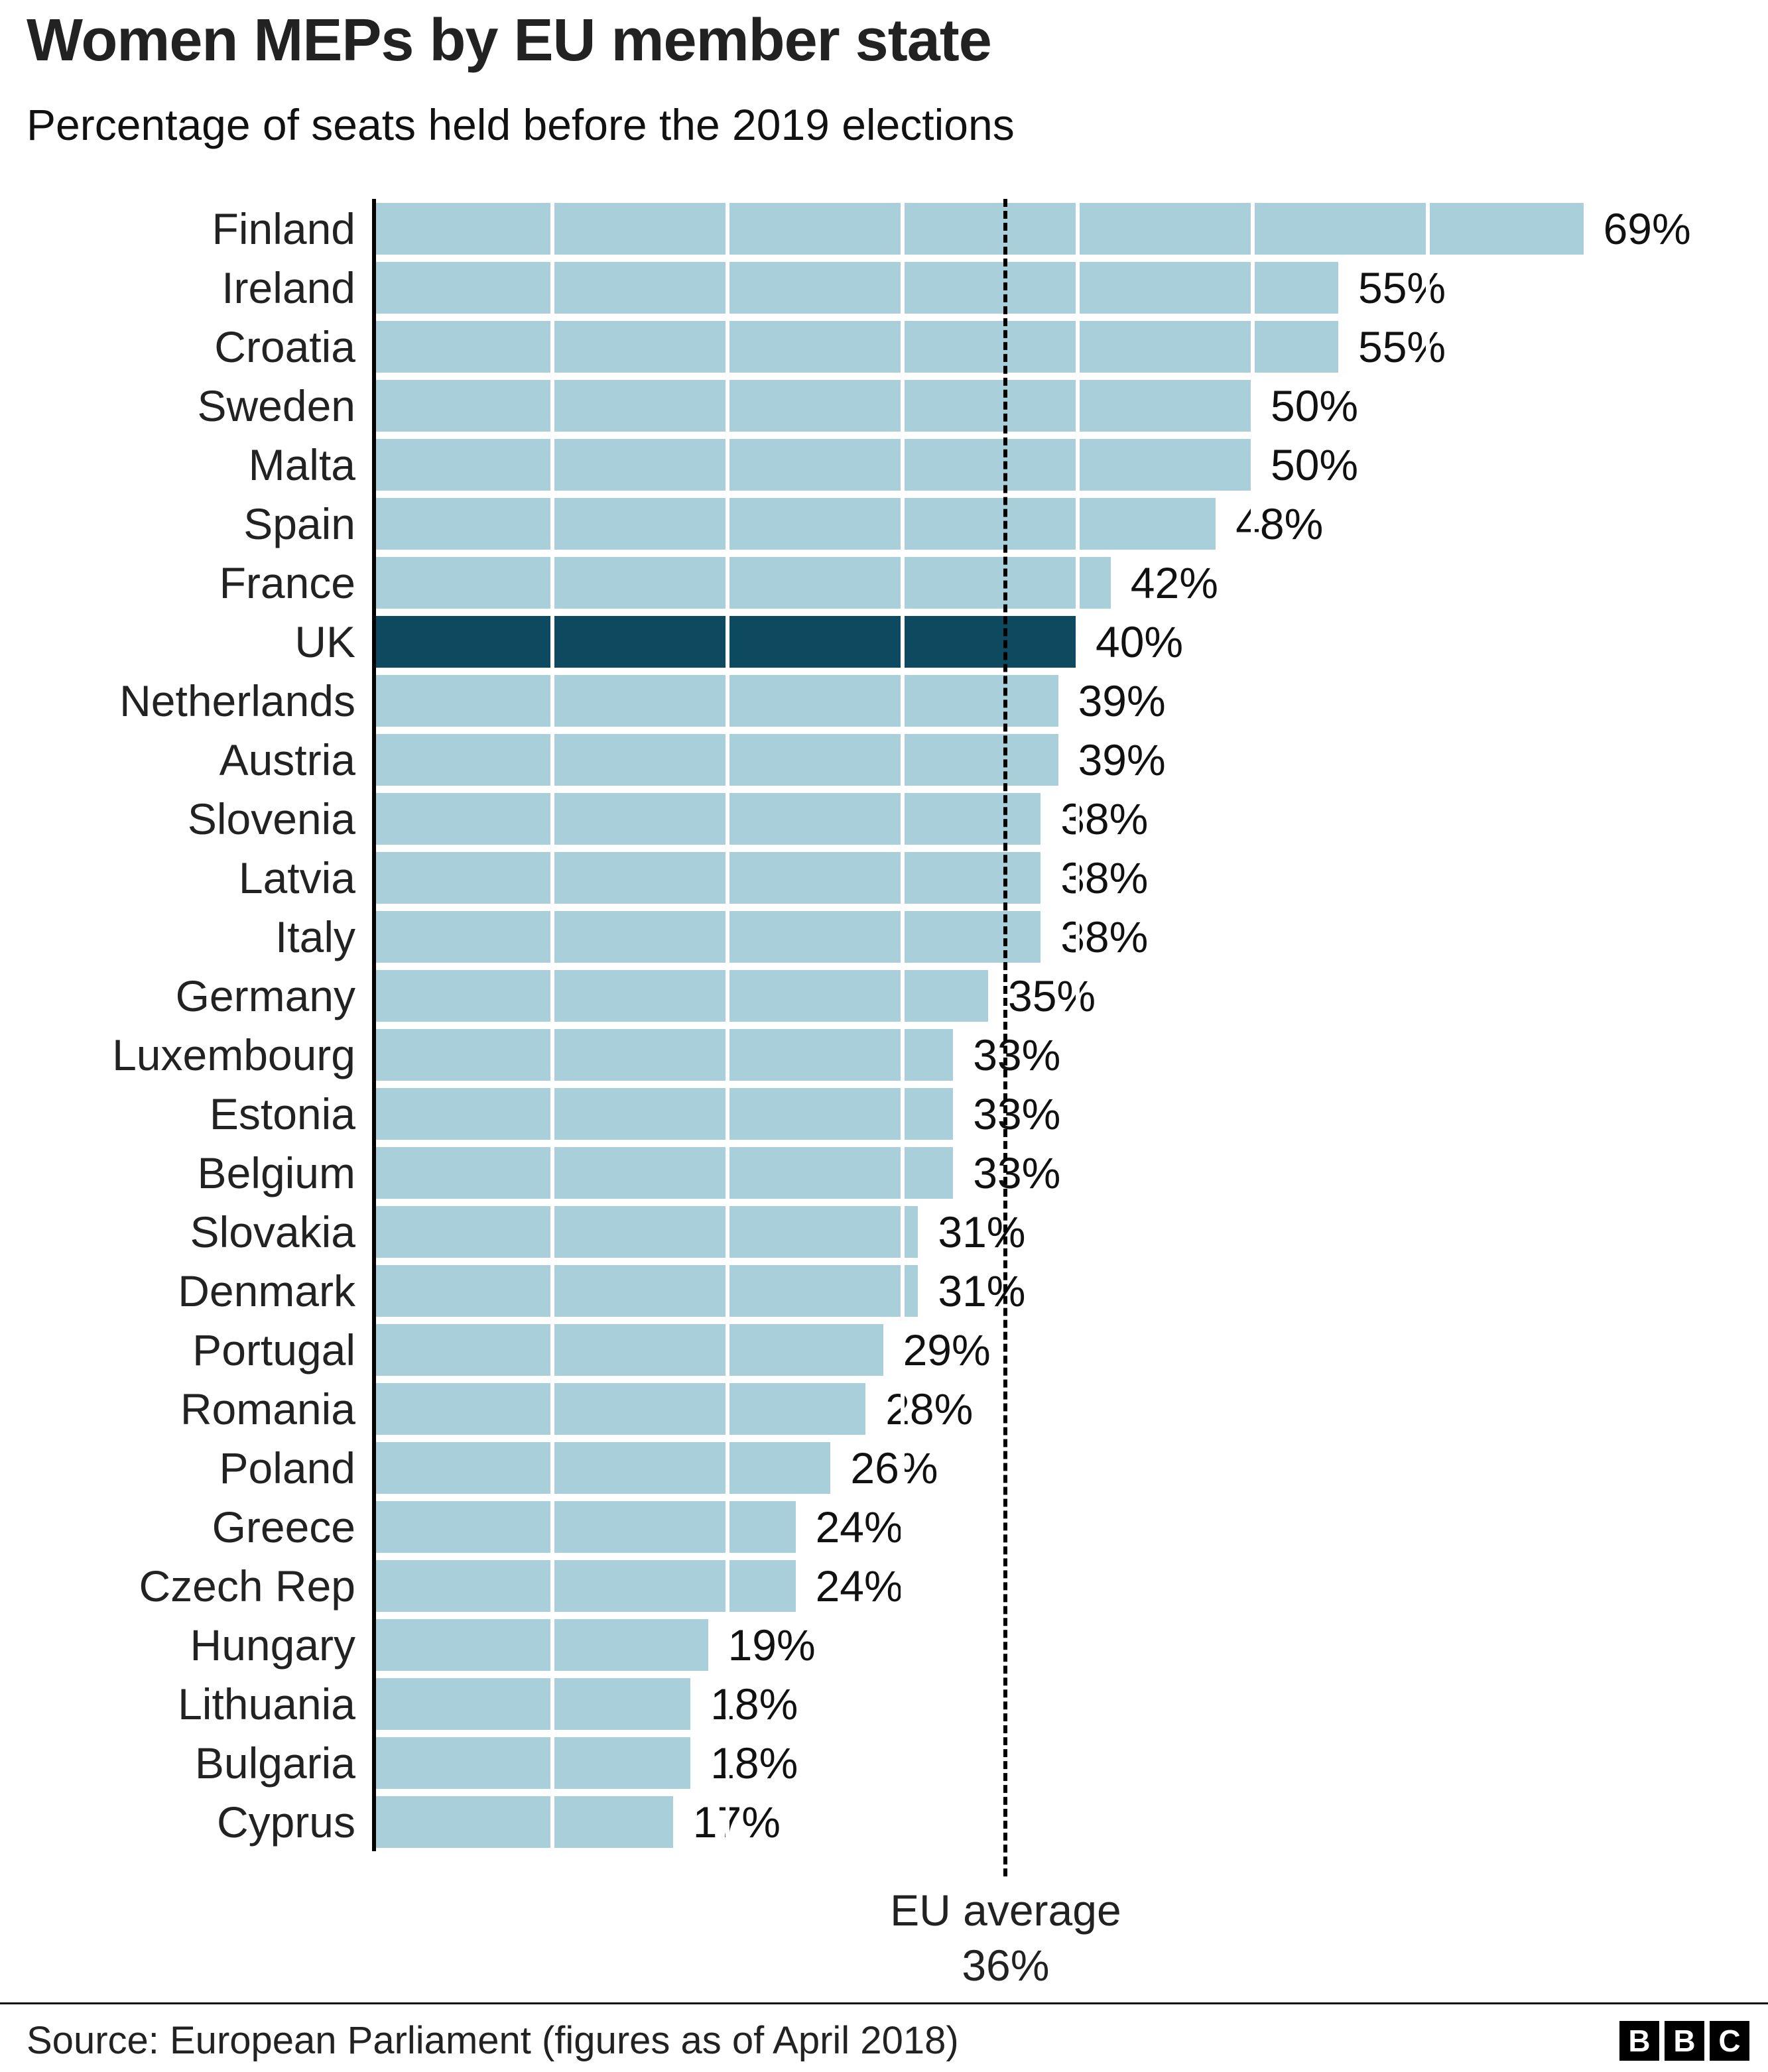  What do you see at coordinates (287, 1468) in the screenshot?
I see `country-label: Poland` at bounding box center [287, 1468].